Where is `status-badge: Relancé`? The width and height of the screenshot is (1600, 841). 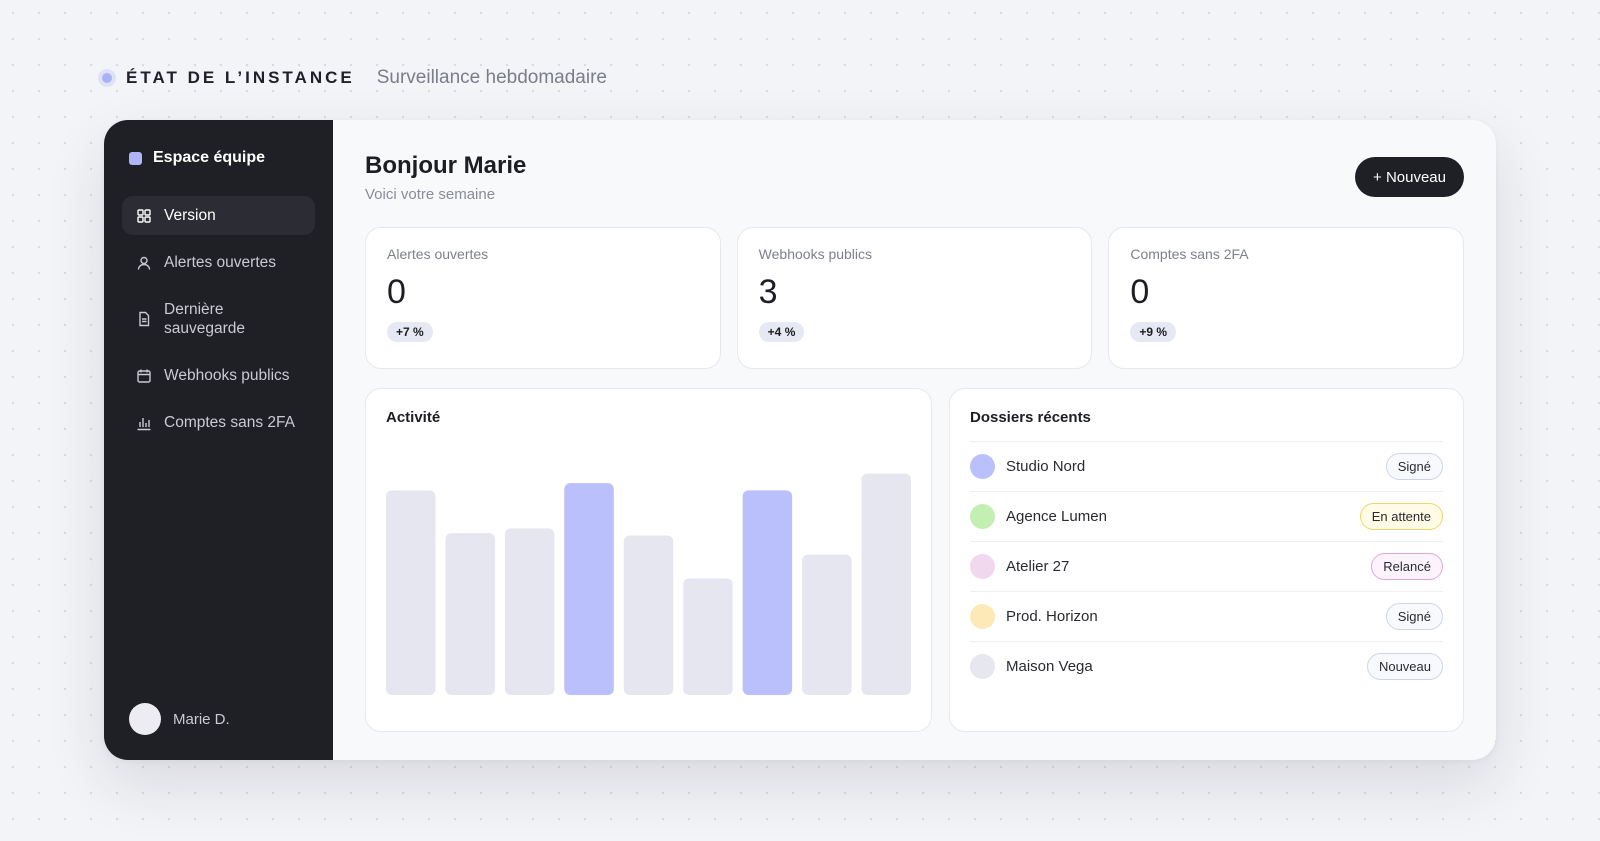 status-badge: Relancé is located at coordinates (1407, 566).